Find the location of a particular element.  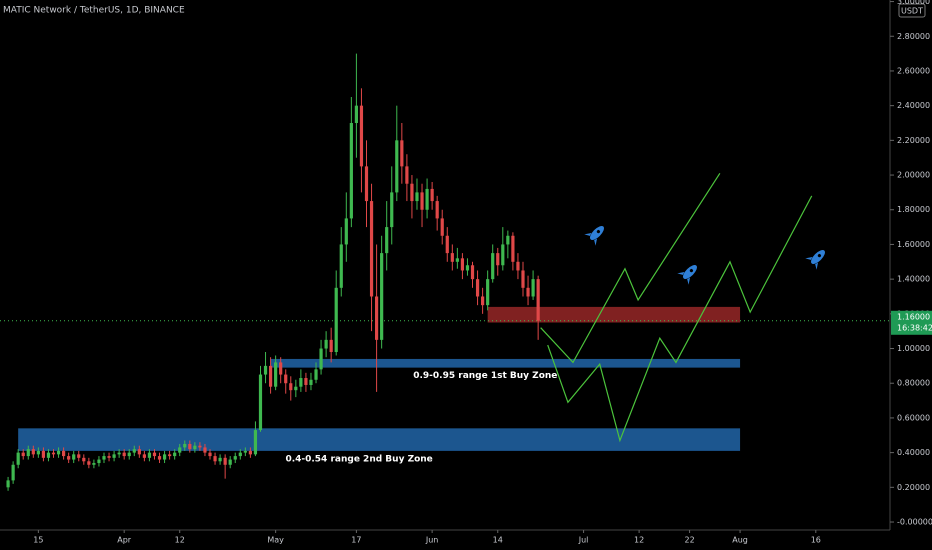

y-tick-label: 2.00000 is located at coordinates (913, 175).